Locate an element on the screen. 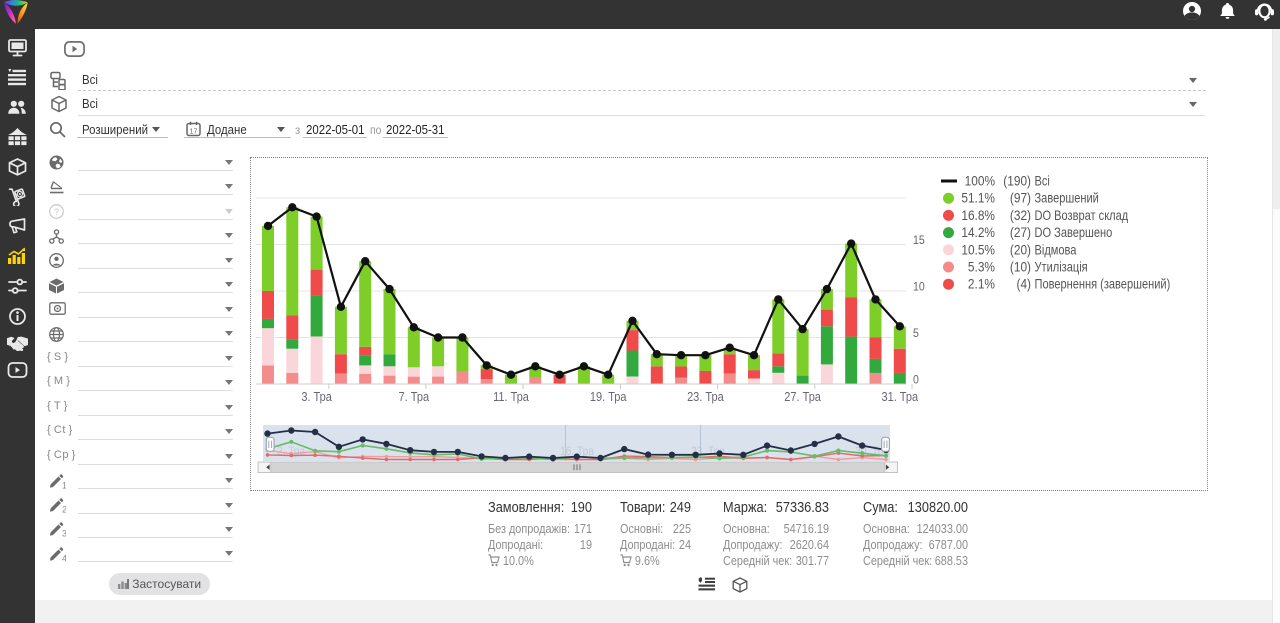  svg-text: 5.3% is located at coordinates (981, 267).